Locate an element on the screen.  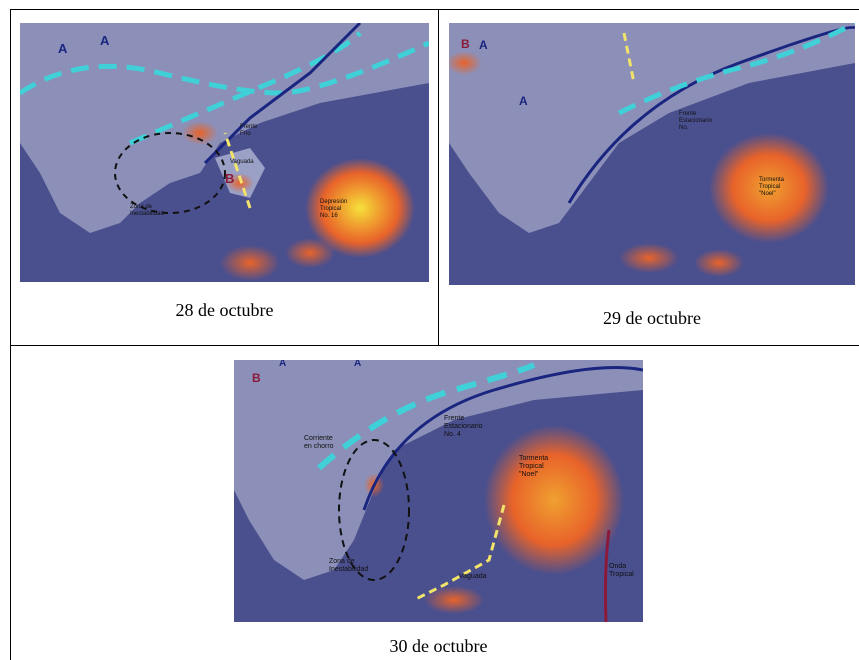
caption-oct-28: 28 de octubre is located at coordinates (224, 310).